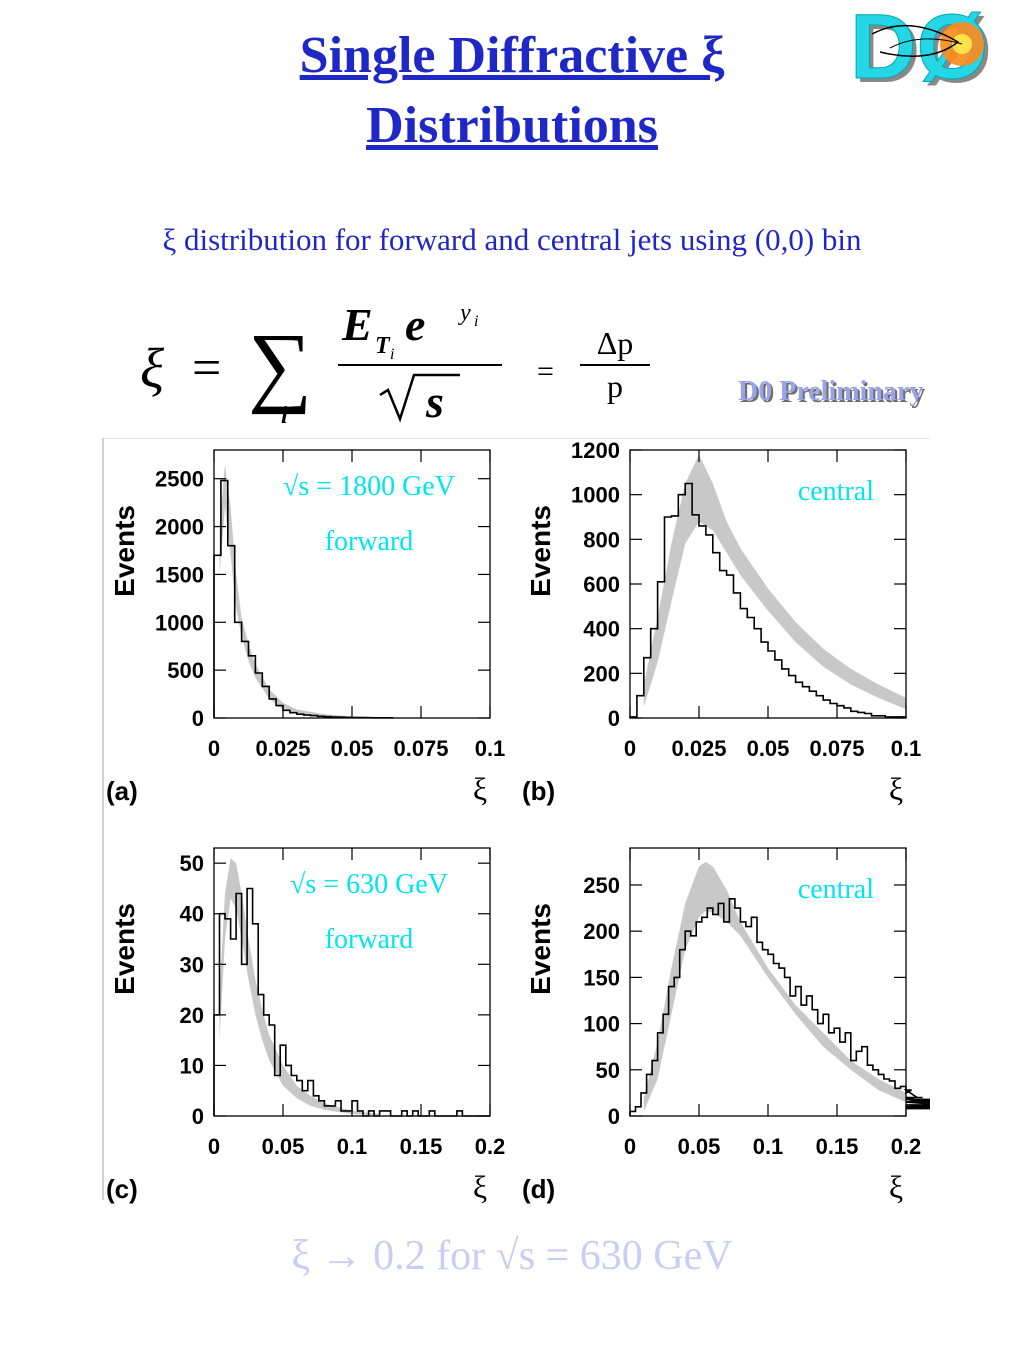 The width and height of the screenshot is (1024, 1365). Describe the element at coordinates (421, 1146) in the screenshot. I see `x-tick-label: 0.15` at that location.